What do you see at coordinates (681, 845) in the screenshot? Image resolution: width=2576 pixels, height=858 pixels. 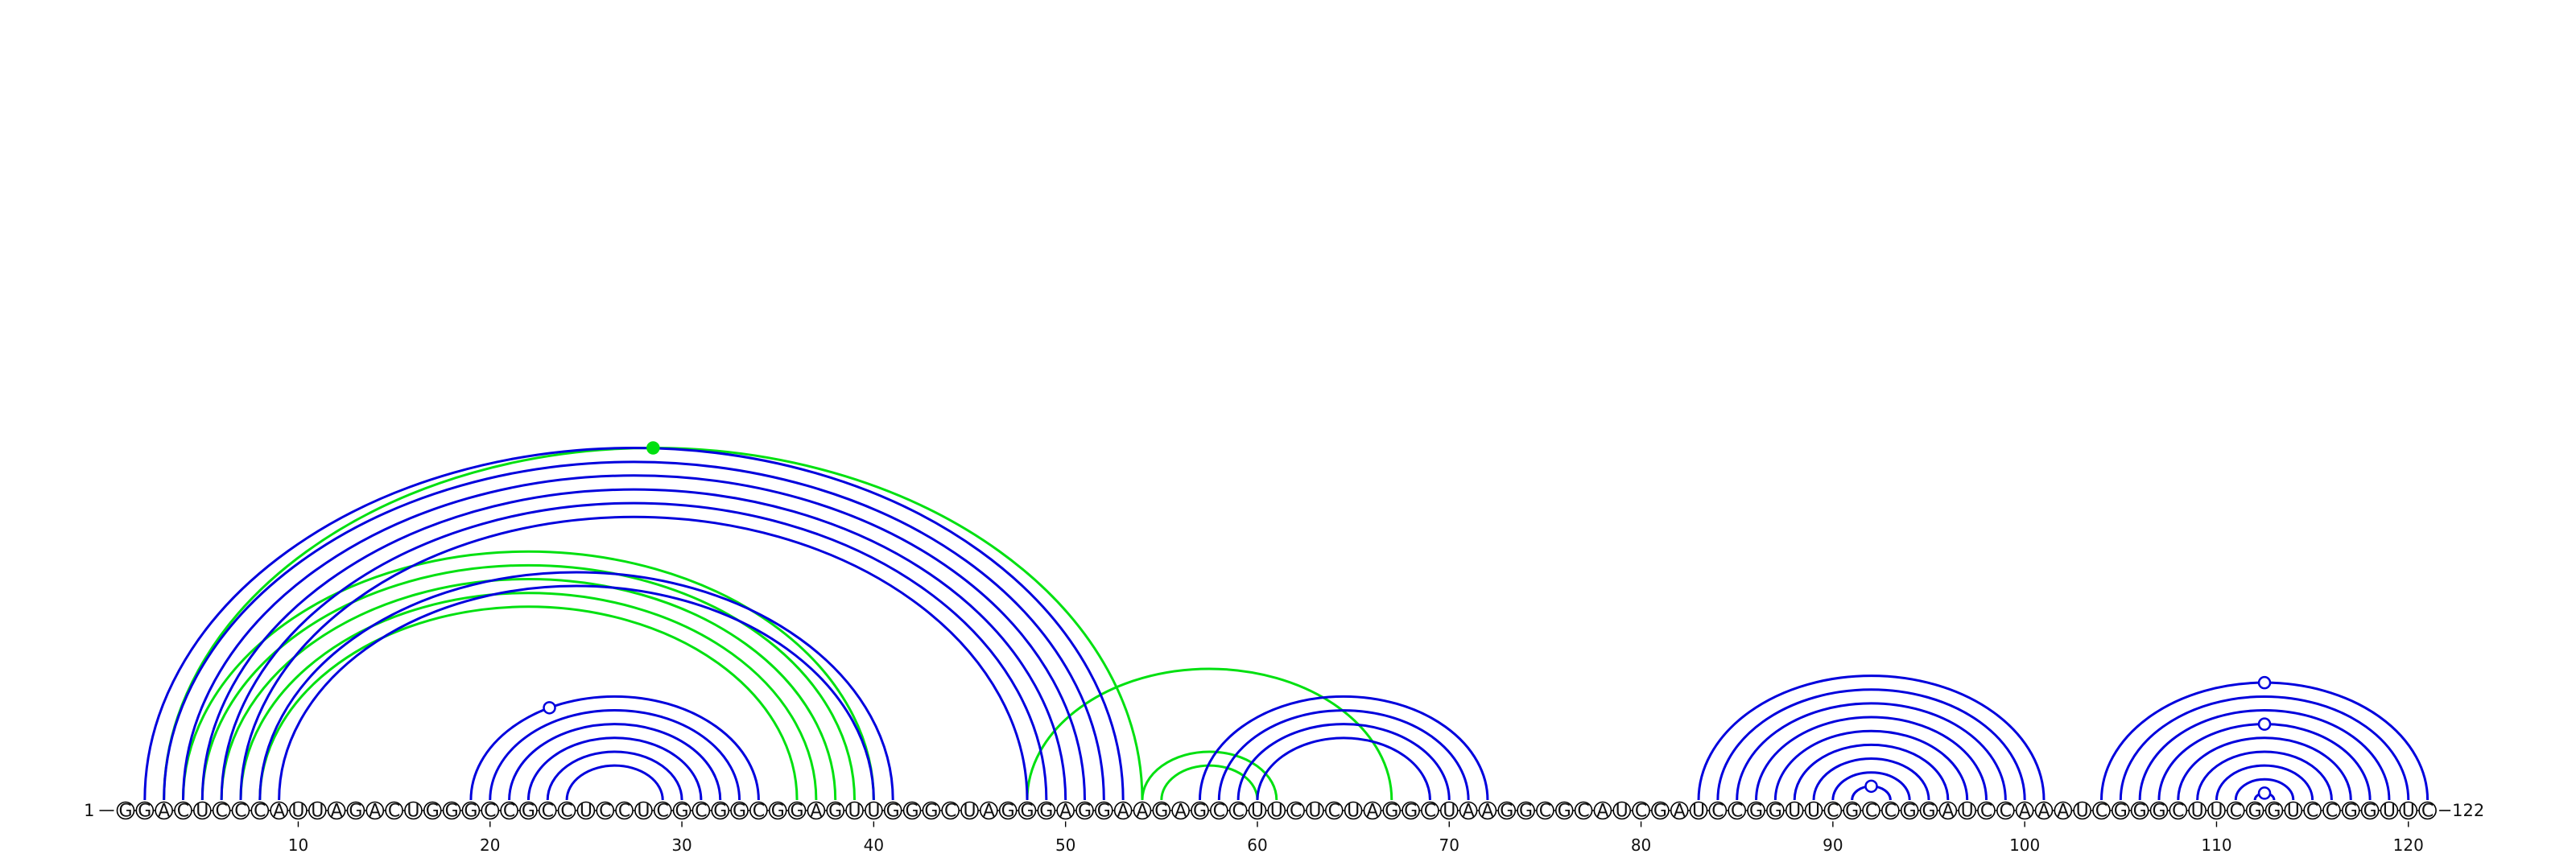 I see `position-tick-label: 30` at bounding box center [681, 845].